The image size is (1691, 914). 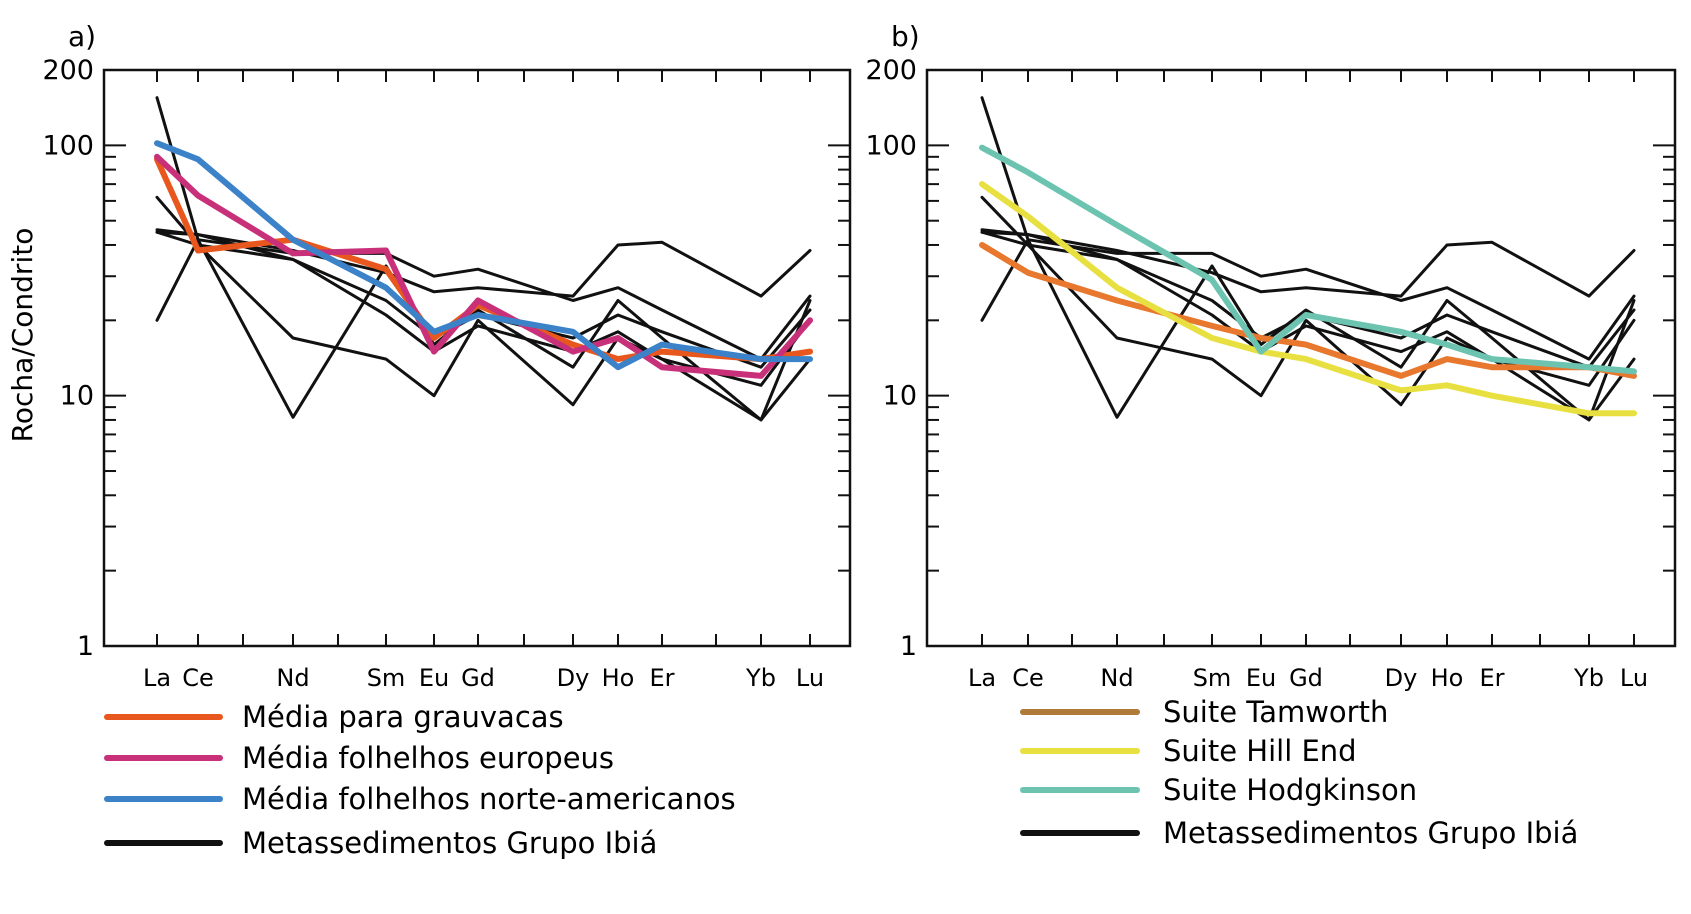 What do you see at coordinates (1290, 790) in the screenshot?
I see `legend-label-suite-hodgkinson: Suite Hodgkinson` at bounding box center [1290, 790].